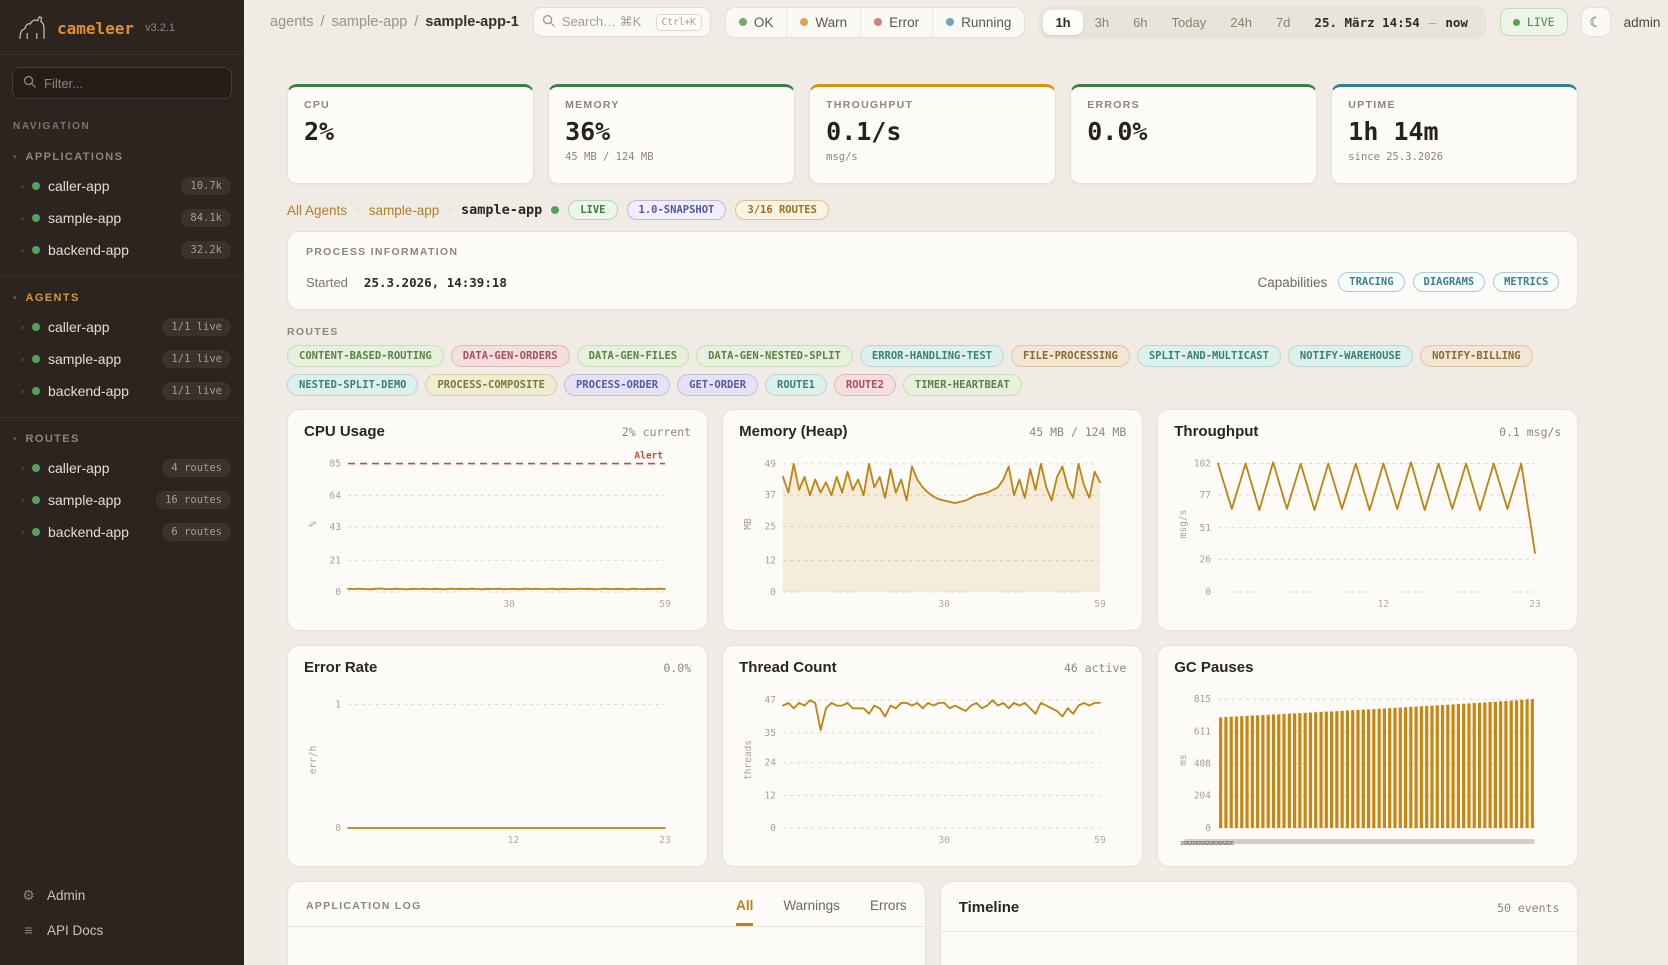  What do you see at coordinates (1189, 22) in the screenshot?
I see `time-range-today: Today` at bounding box center [1189, 22].